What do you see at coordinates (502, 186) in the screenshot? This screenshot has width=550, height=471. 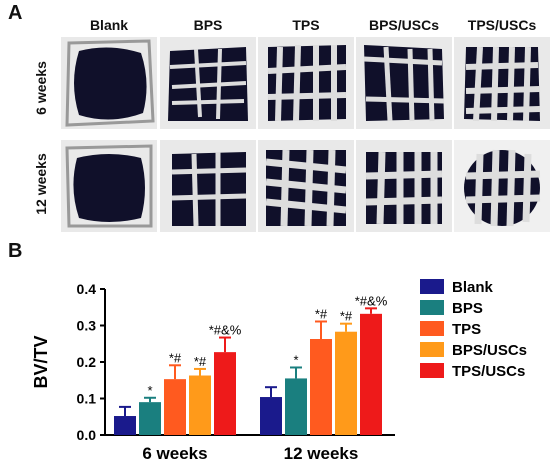 I see `micro-ct-image-tps-uscs-12w` at bounding box center [502, 186].